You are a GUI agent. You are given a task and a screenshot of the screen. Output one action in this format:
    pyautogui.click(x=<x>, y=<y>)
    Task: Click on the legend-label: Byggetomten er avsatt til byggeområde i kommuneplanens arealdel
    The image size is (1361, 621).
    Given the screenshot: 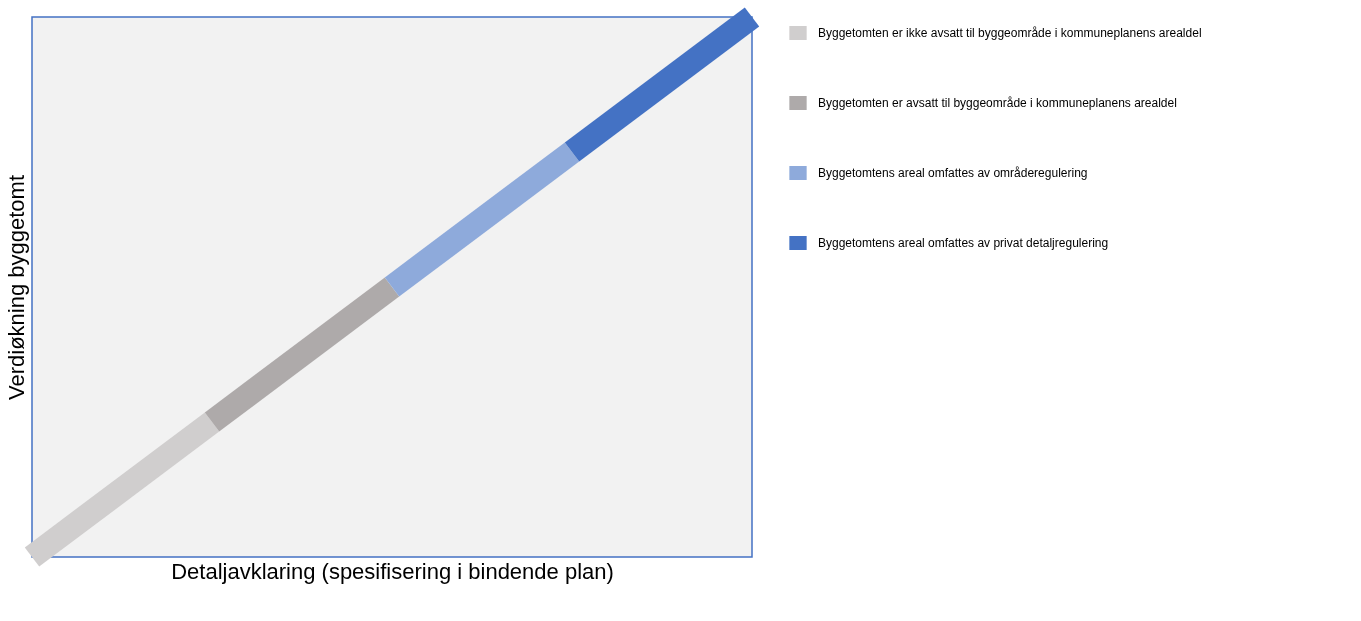 What is the action you would take?
    pyautogui.click(x=997, y=103)
    